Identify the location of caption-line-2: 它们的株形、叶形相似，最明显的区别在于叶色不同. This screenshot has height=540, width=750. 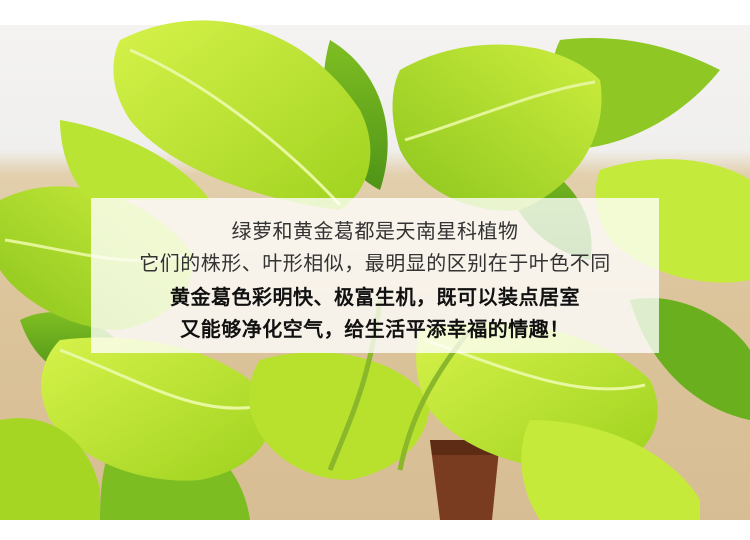
(375, 263).